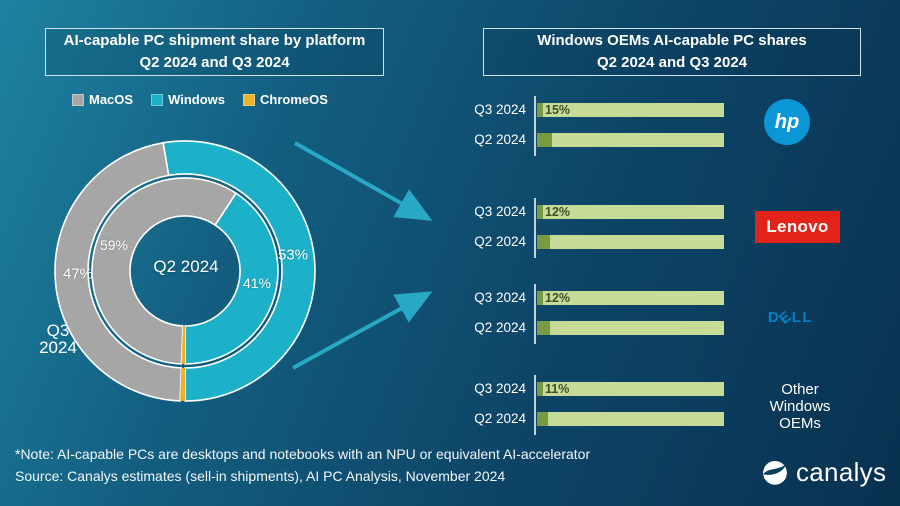 This screenshot has width=900, height=506. What do you see at coordinates (630, 298) in the screenshot?
I see `bar-dell-q3-2024: 12%` at bounding box center [630, 298].